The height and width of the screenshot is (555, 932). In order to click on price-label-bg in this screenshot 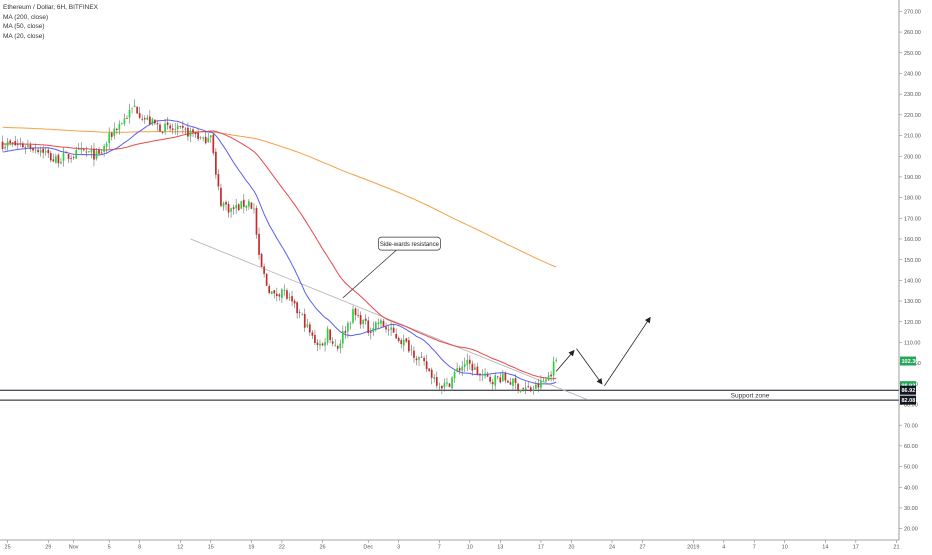, I will do `click(908, 361)`.